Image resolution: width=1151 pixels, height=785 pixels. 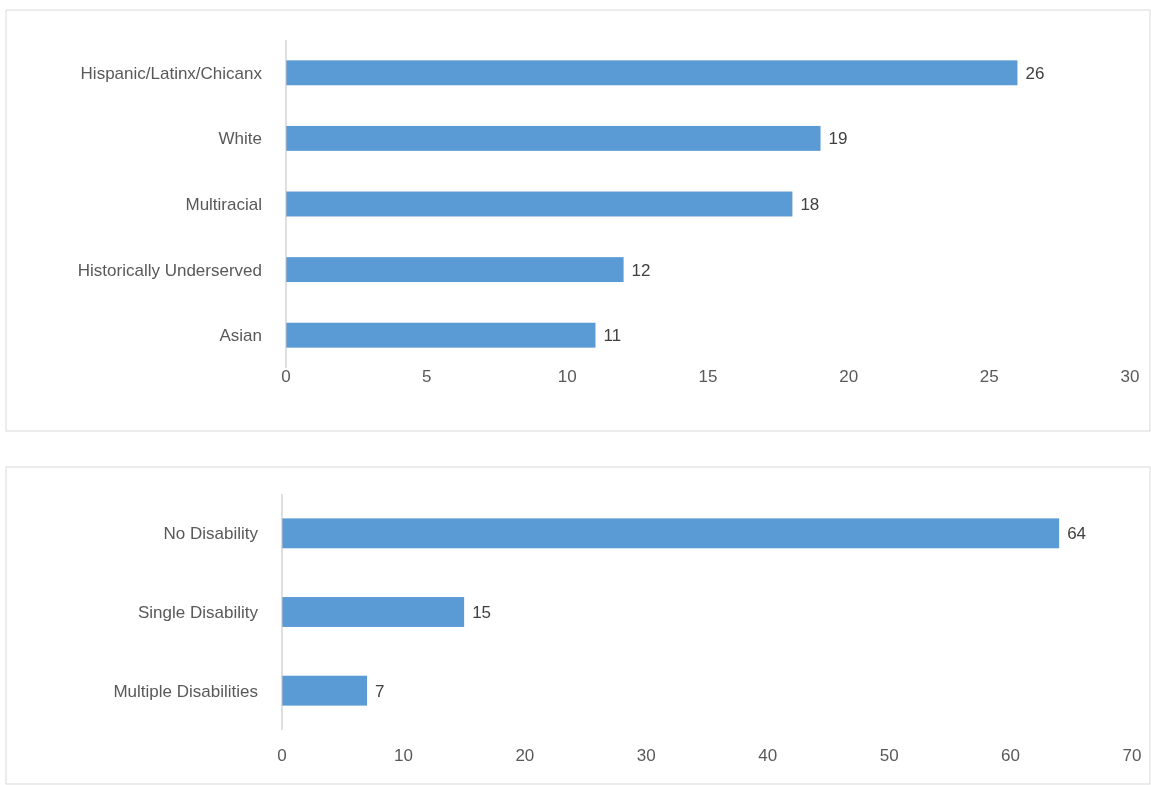 What do you see at coordinates (889, 755) in the screenshot?
I see `x-tick-label: 50` at bounding box center [889, 755].